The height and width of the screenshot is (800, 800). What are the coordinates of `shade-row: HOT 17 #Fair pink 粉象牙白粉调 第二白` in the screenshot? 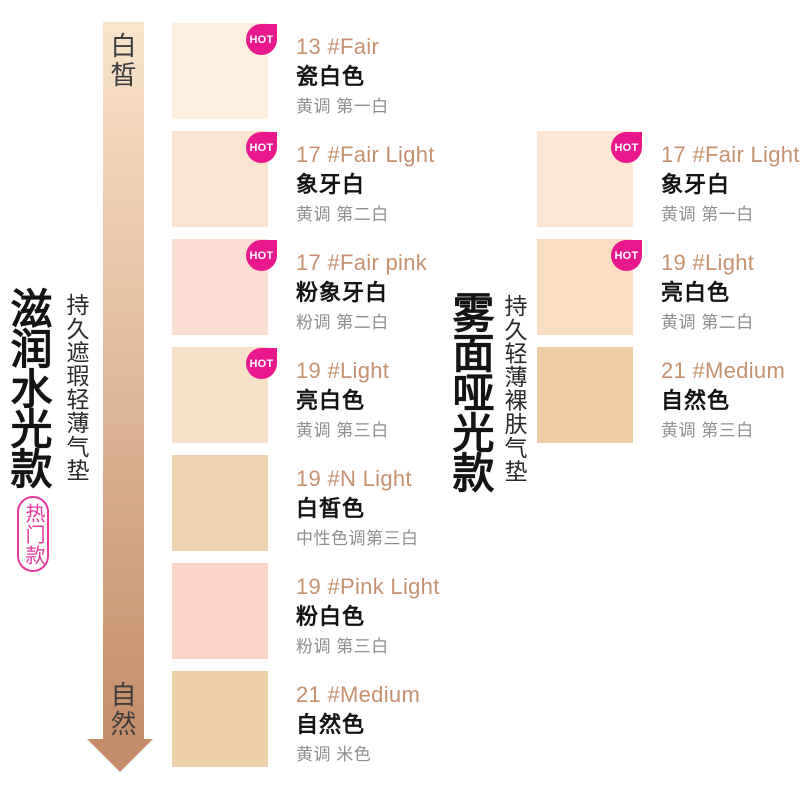 It's located at (306, 287).